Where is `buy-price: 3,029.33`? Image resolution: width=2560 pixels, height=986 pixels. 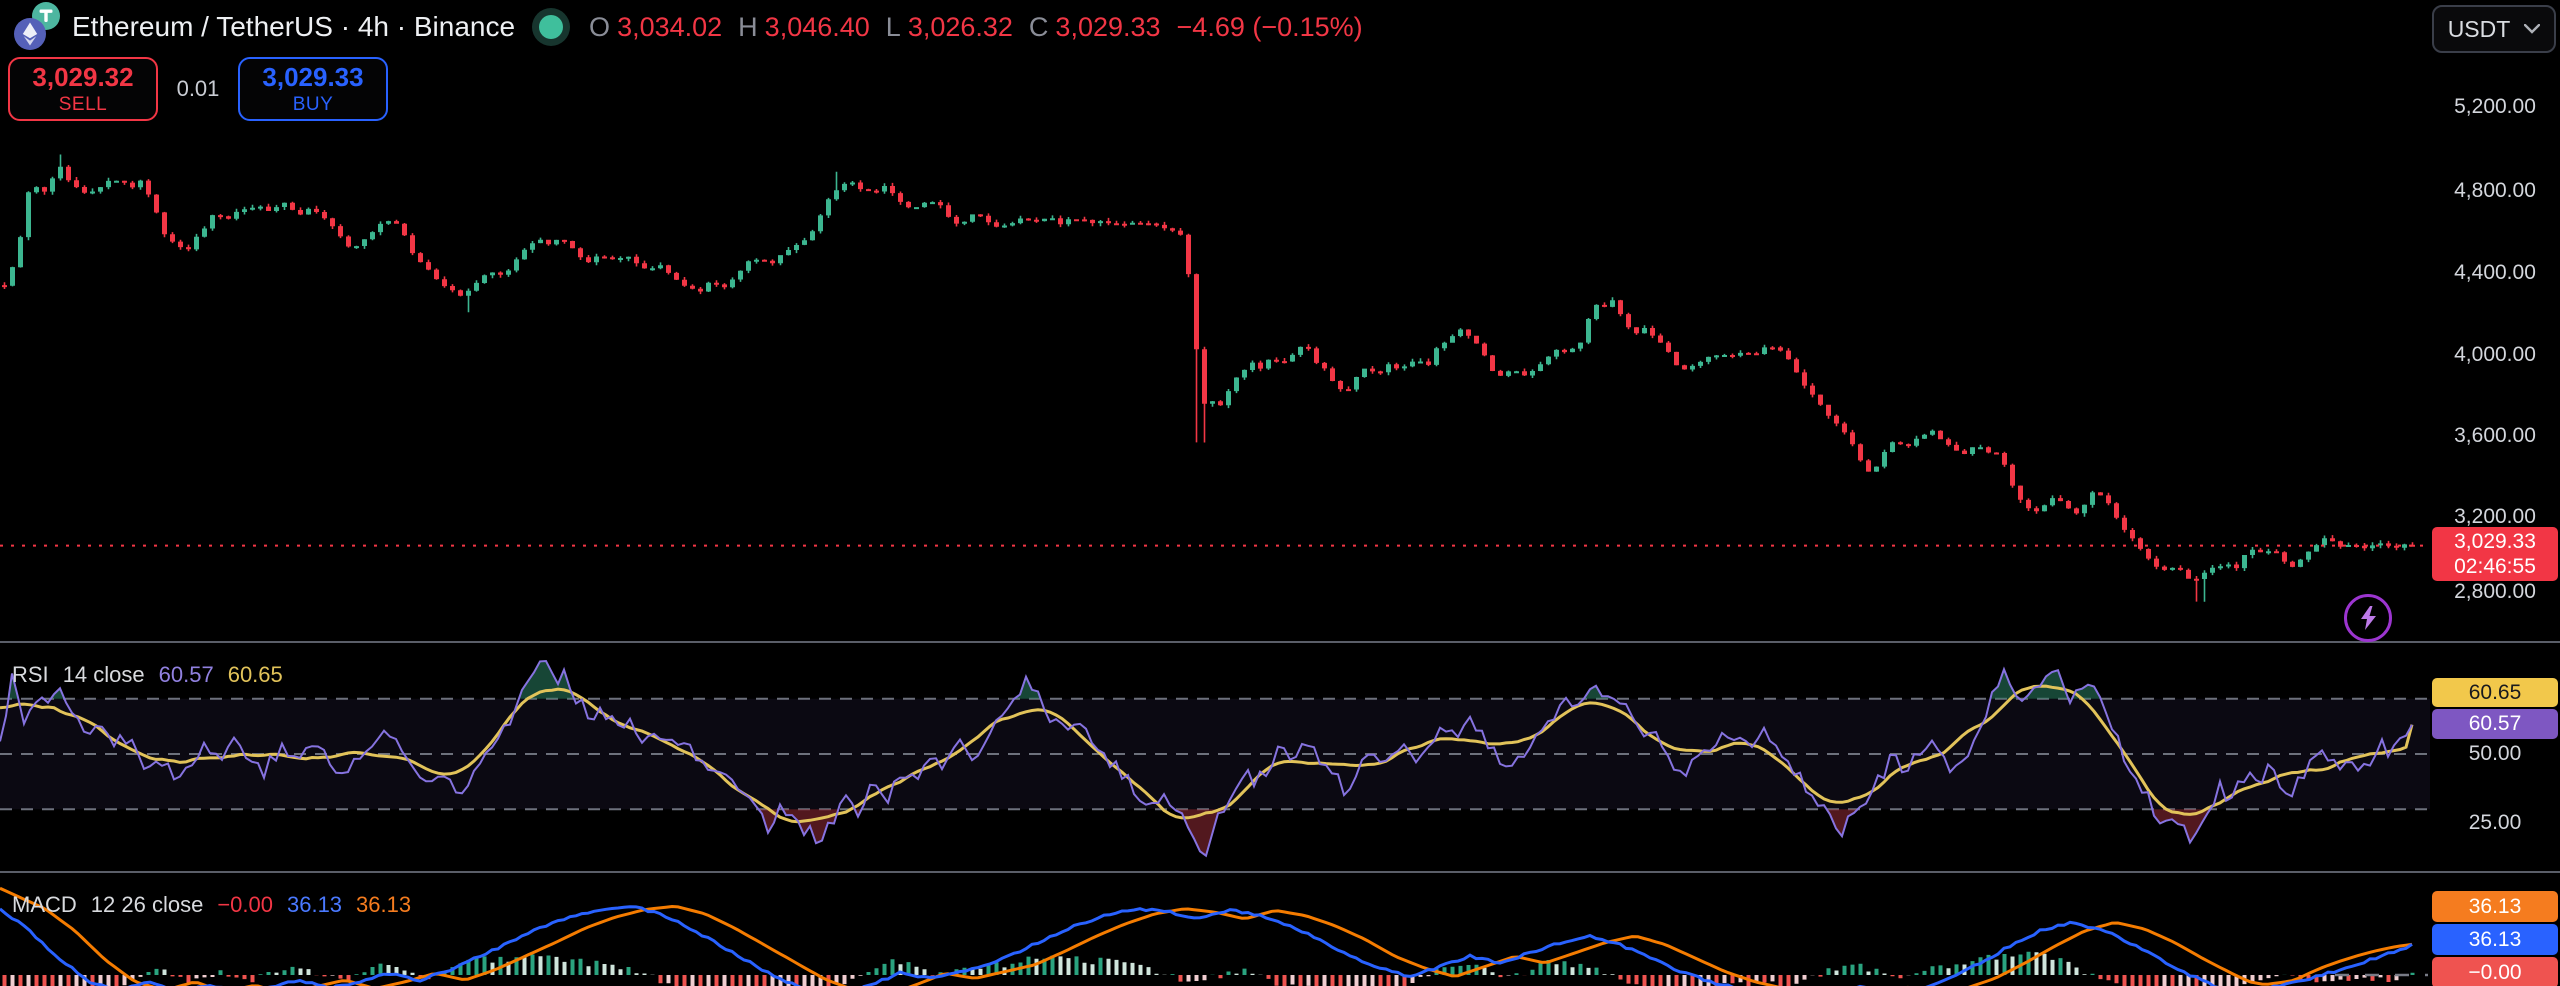 buy-price: 3,029.33 is located at coordinates (313, 77).